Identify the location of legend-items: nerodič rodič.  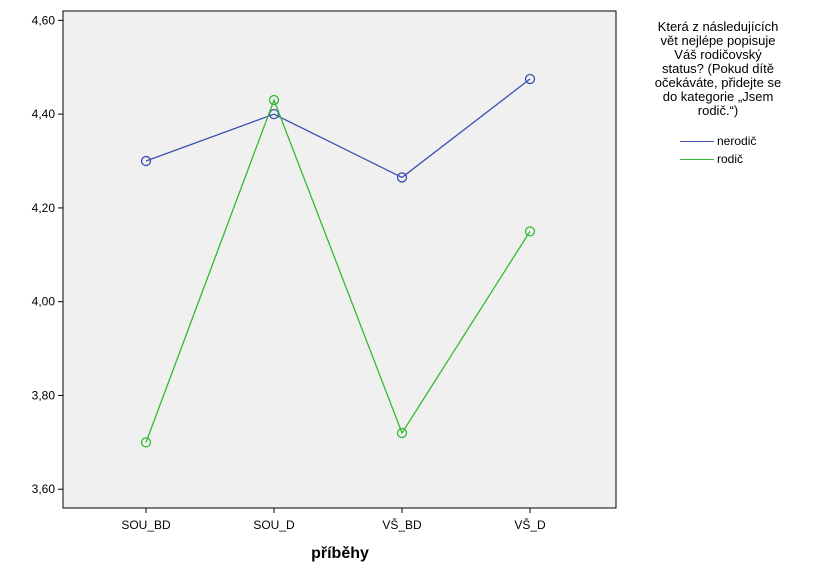
(746, 150).